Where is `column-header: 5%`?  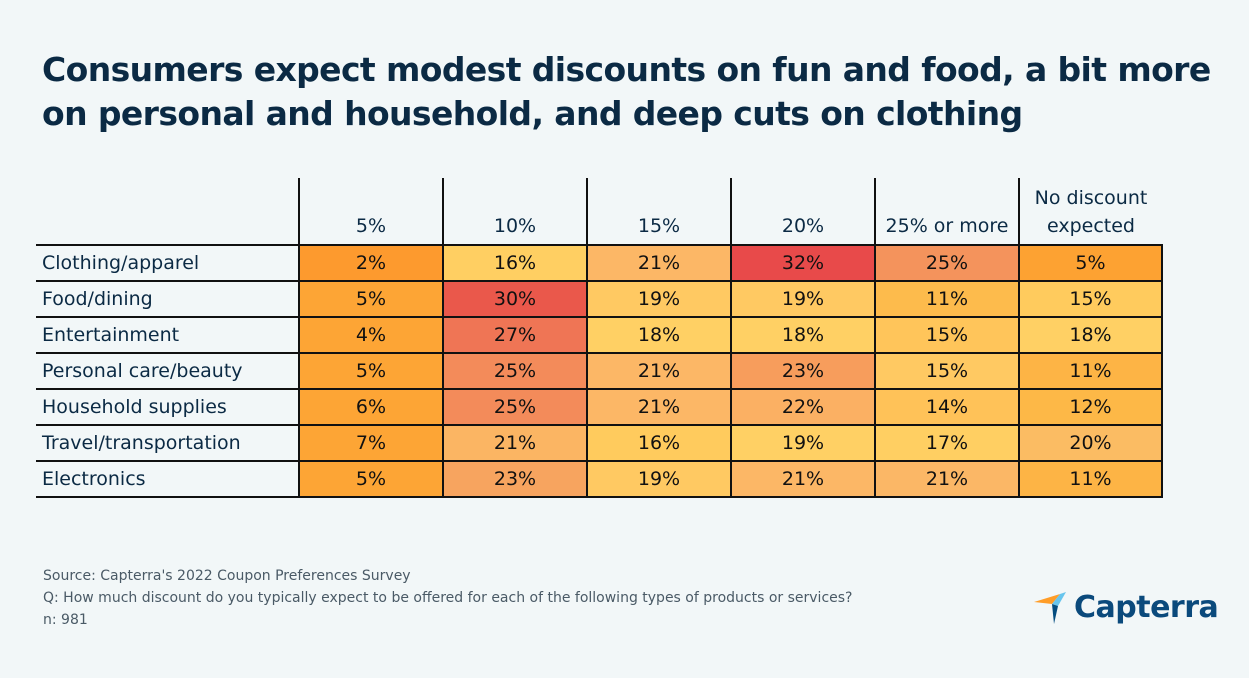 column-header: 5% is located at coordinates (370, 212).